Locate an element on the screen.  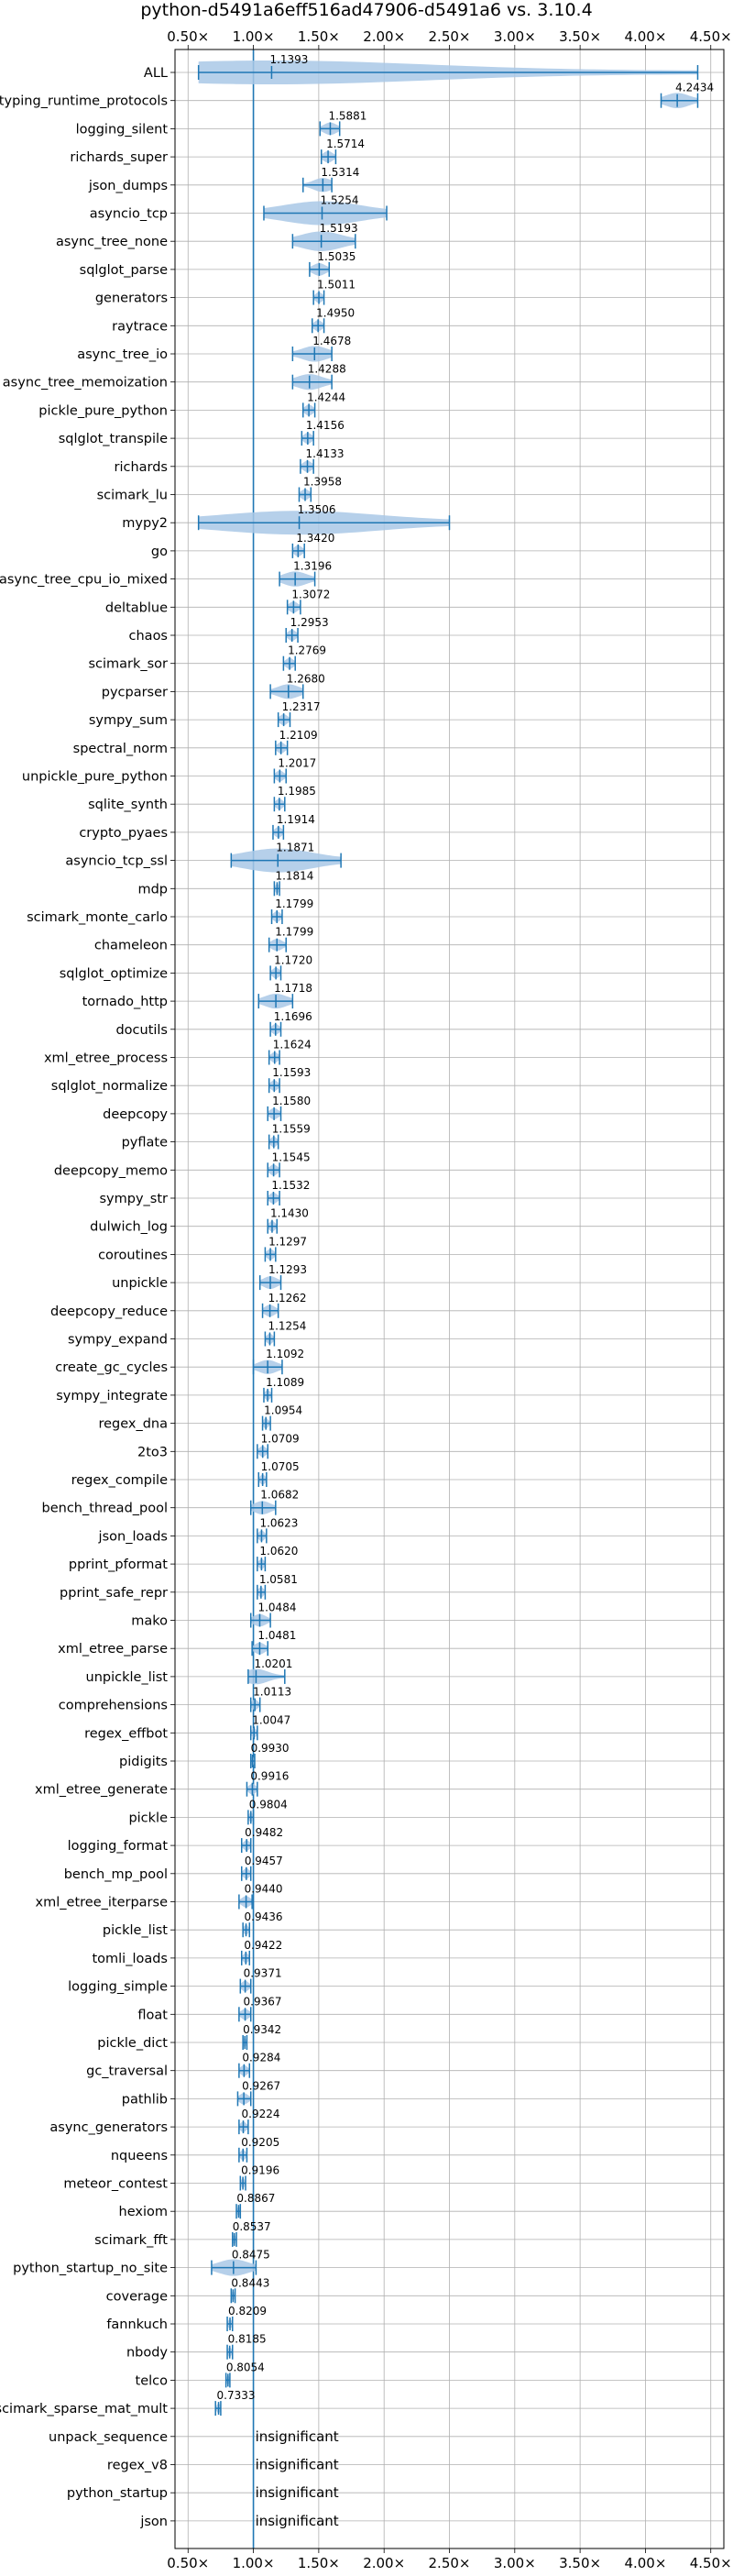
category-label-unpack-sequence: unpack_sequence is located at coordinates (108, 2437).